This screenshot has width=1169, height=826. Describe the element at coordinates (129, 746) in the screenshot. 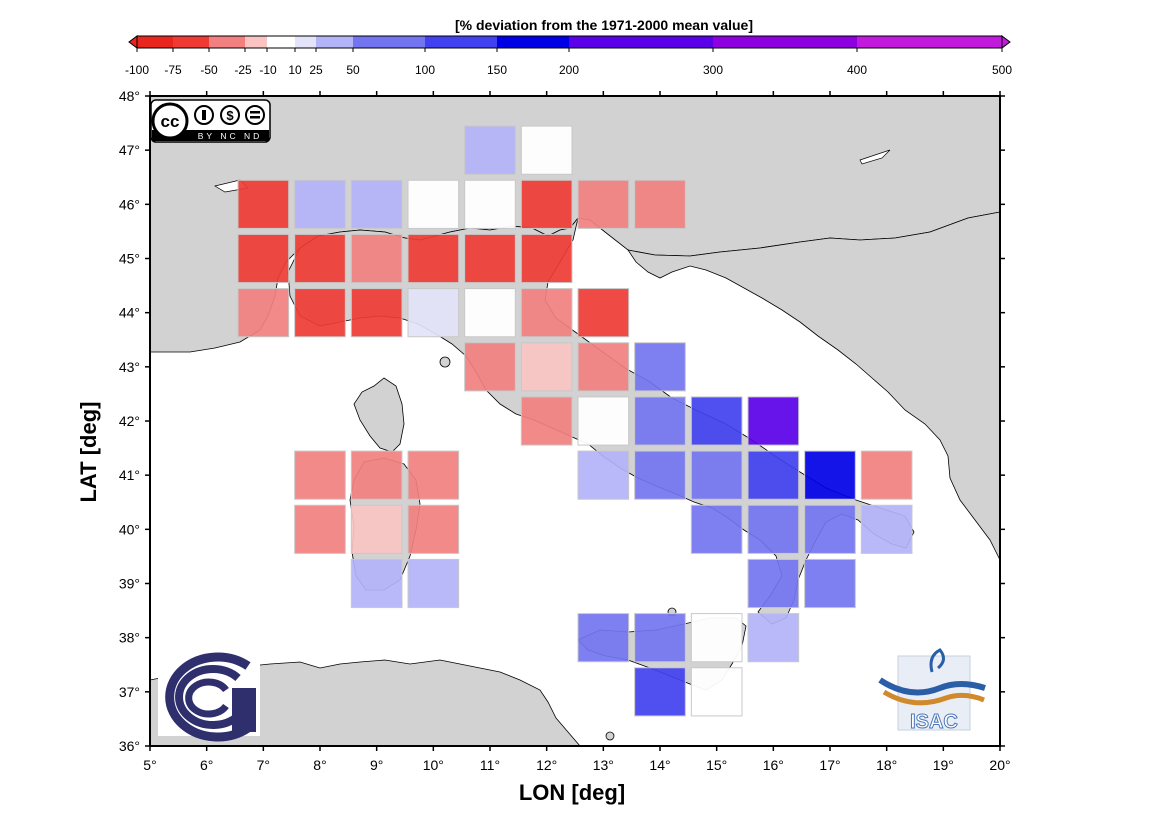

I see `y-tick-label: 36°` at that location.